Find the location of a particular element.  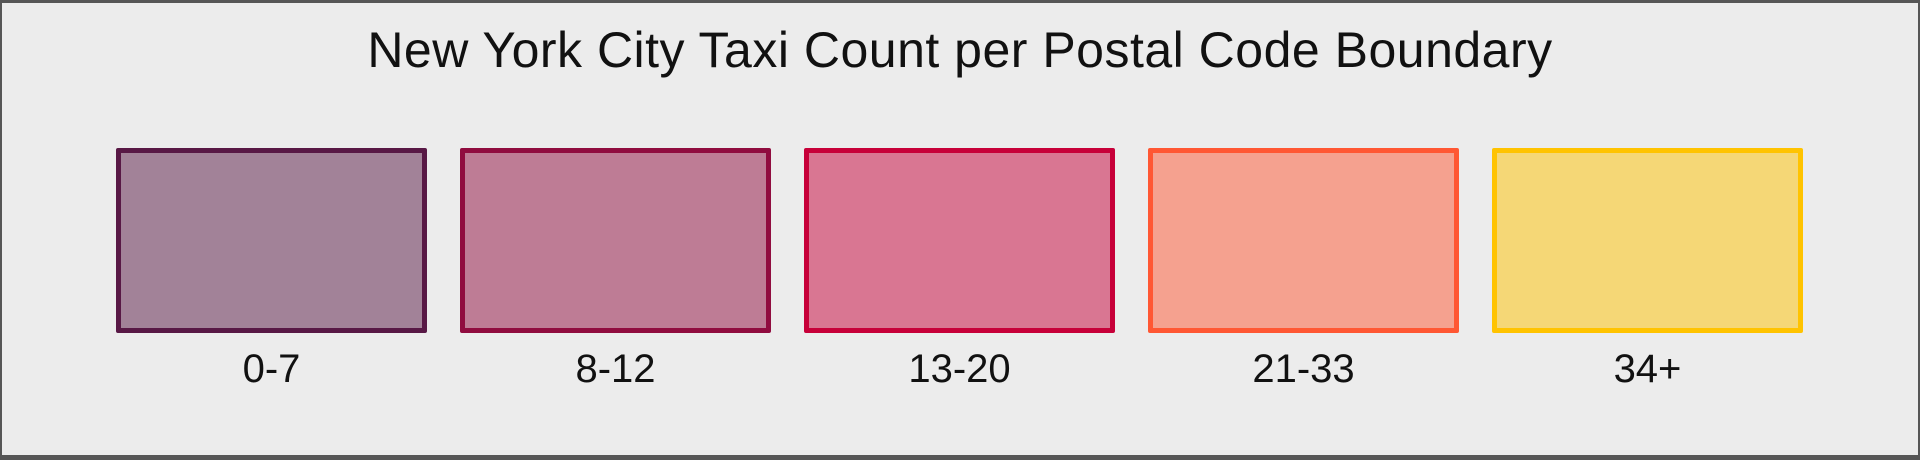

legend-item-label: 13-20 is located at coordinates (959, 369).